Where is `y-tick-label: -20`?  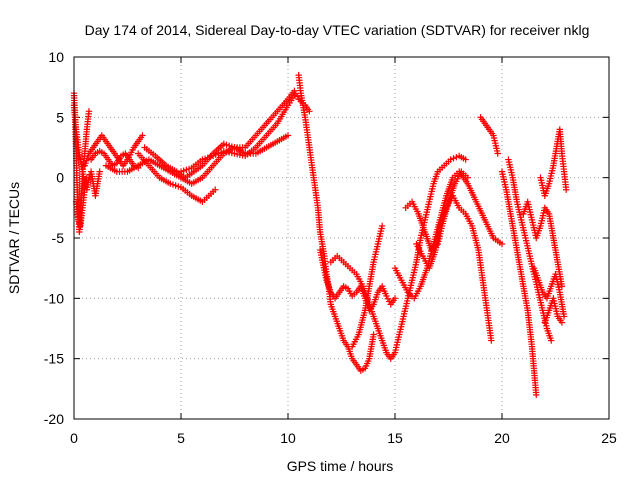
y-tick-label: -20 is located at coordinates (54, 419).